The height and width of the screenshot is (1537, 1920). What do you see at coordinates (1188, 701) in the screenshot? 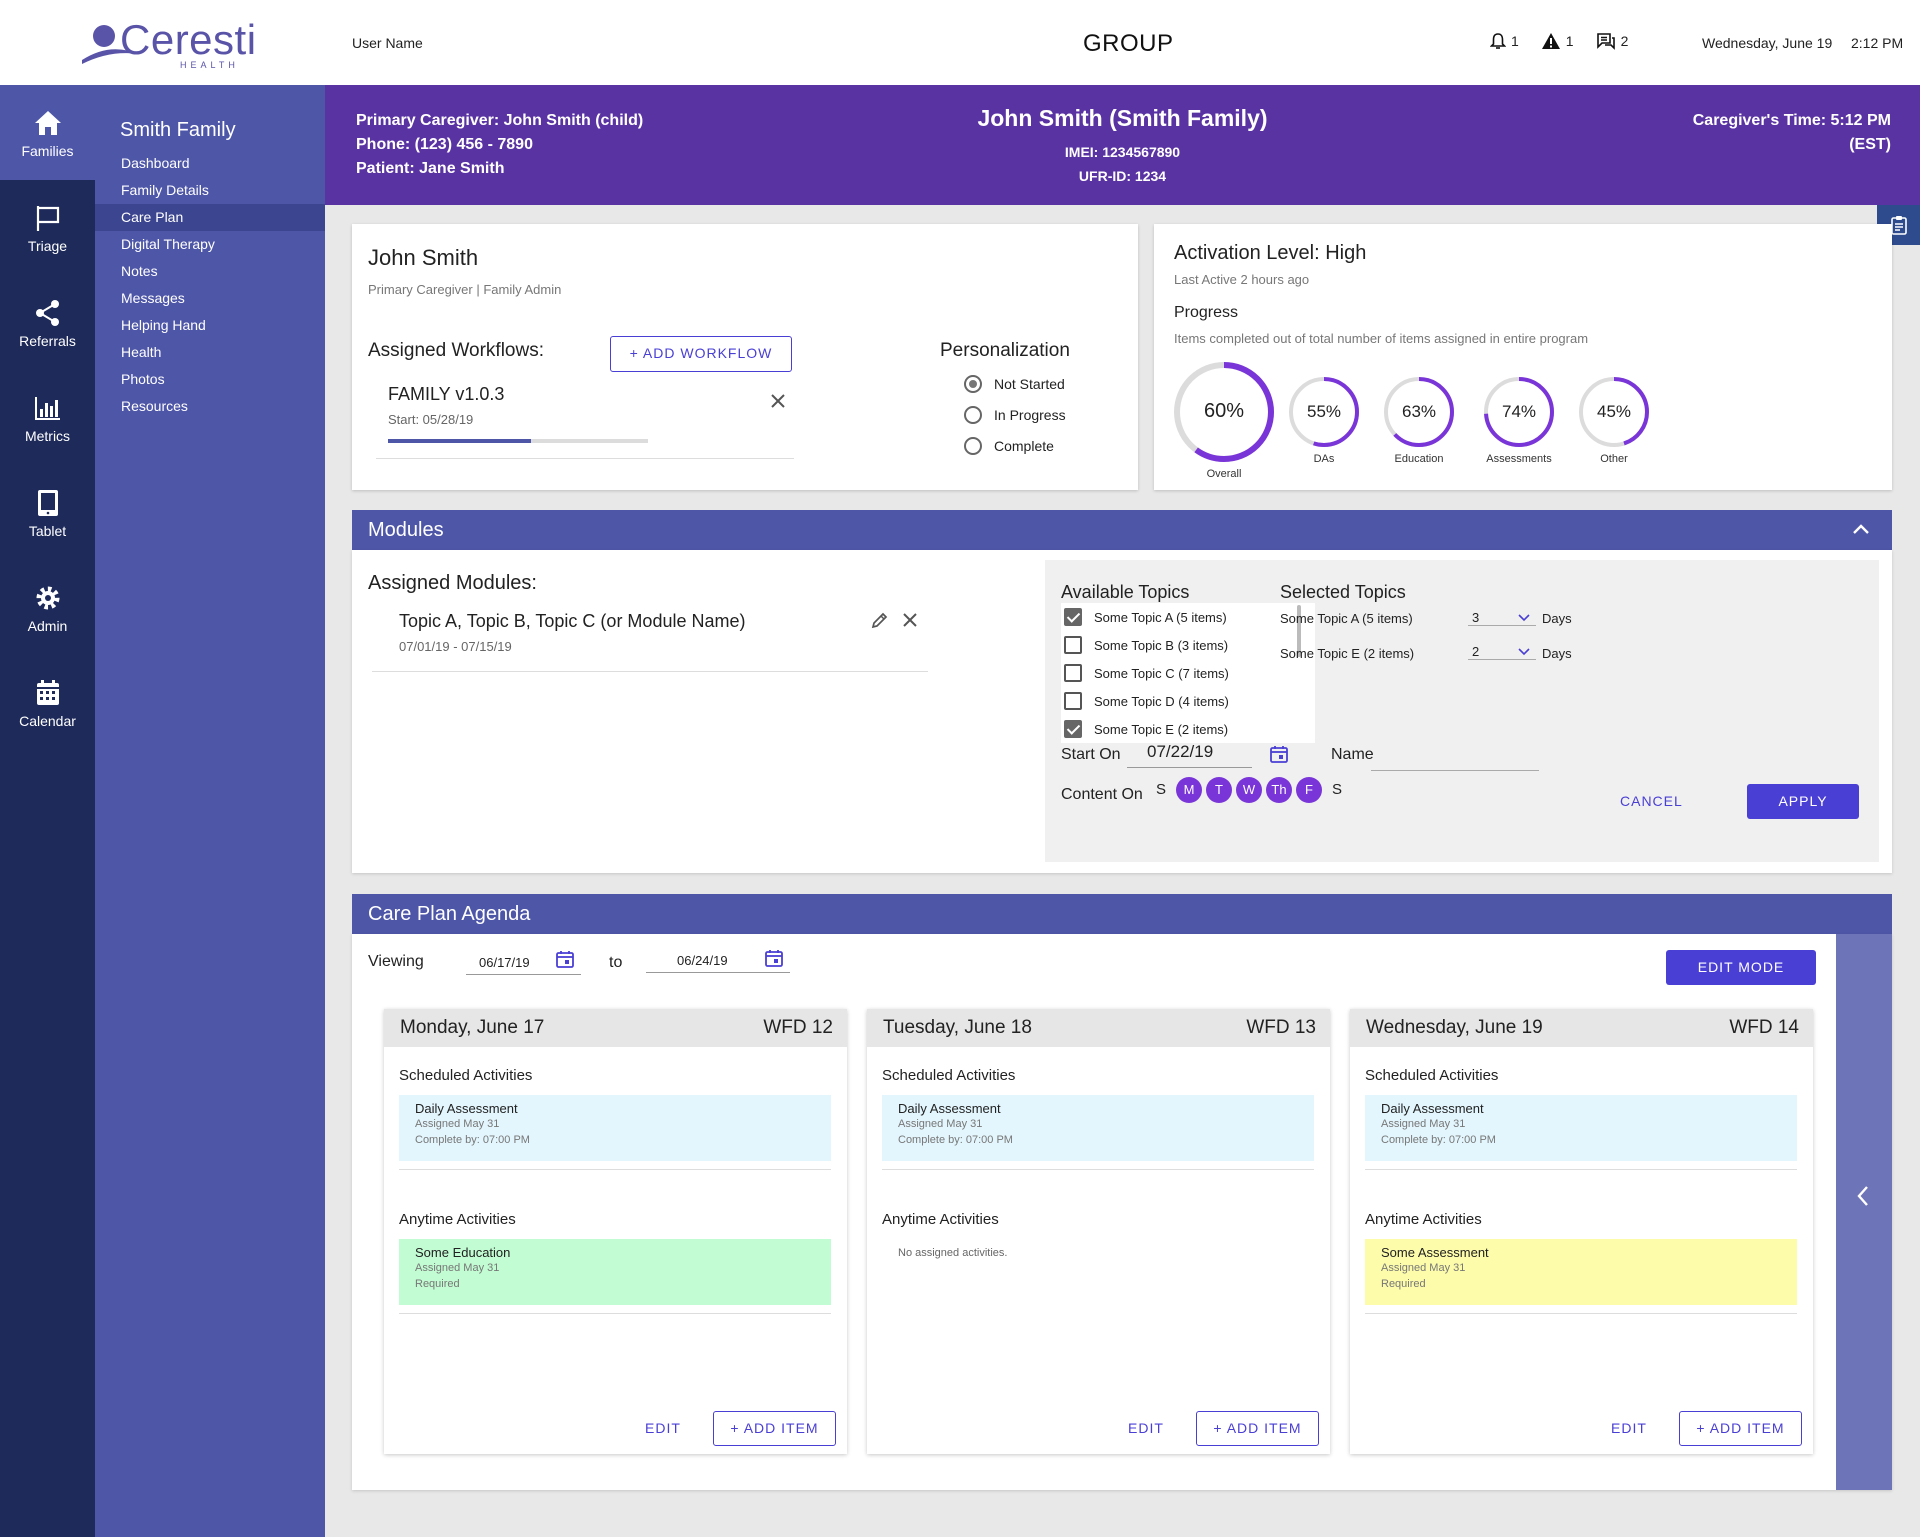
I see `topic-option: Some Topic D (4 items)` at bounding box center [1188, 701].